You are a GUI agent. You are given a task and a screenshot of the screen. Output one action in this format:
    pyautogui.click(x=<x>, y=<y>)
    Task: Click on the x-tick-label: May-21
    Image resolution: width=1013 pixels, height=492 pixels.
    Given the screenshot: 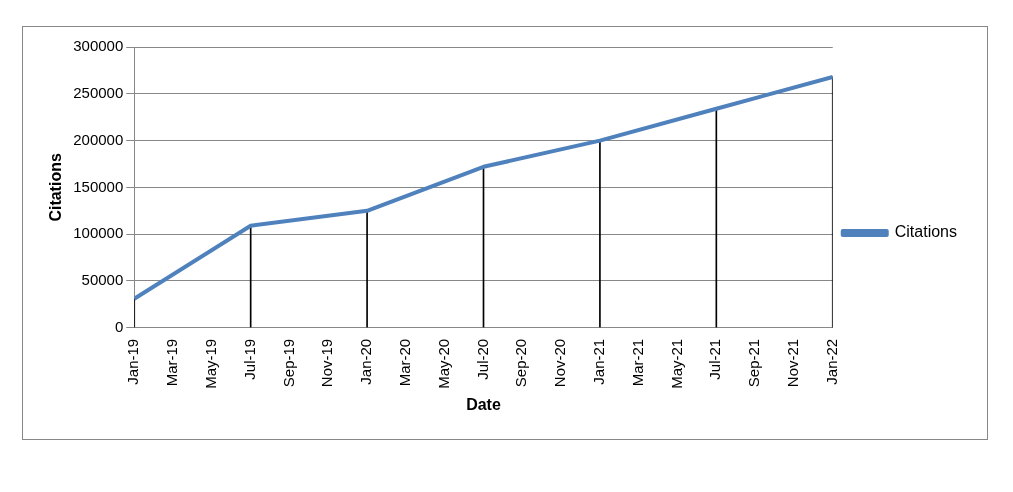 What is the action you would take?
    pyautogui.click(x=676, y=363)
    